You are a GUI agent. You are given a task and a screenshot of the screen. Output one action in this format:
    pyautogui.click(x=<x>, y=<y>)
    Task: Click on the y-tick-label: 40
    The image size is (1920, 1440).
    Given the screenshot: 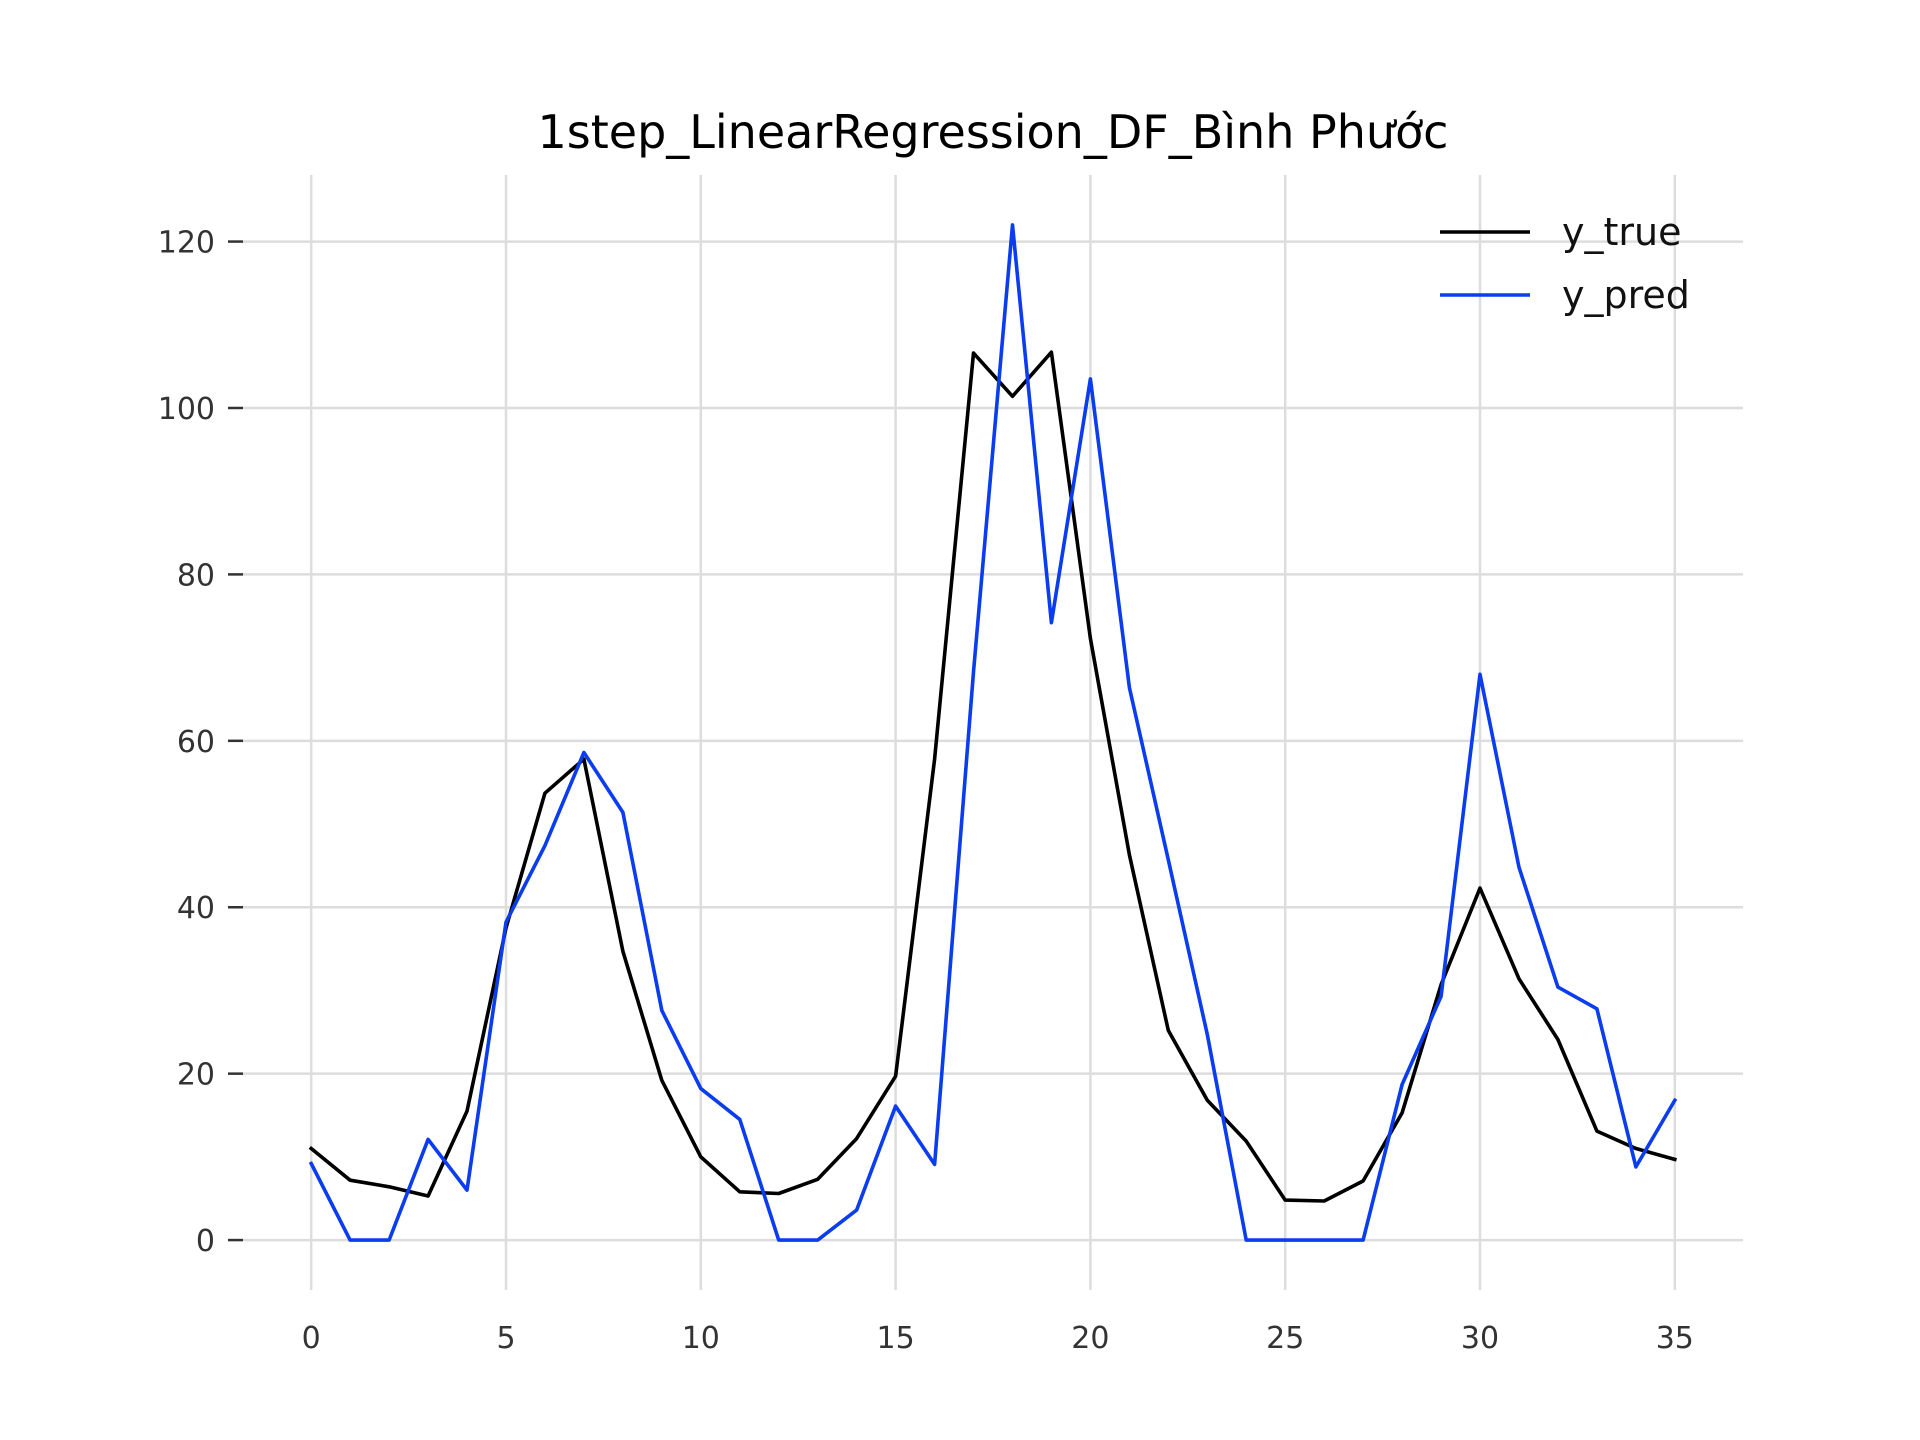 What is the action you would take?
    pyautogui.click(x=196, y=908)
    